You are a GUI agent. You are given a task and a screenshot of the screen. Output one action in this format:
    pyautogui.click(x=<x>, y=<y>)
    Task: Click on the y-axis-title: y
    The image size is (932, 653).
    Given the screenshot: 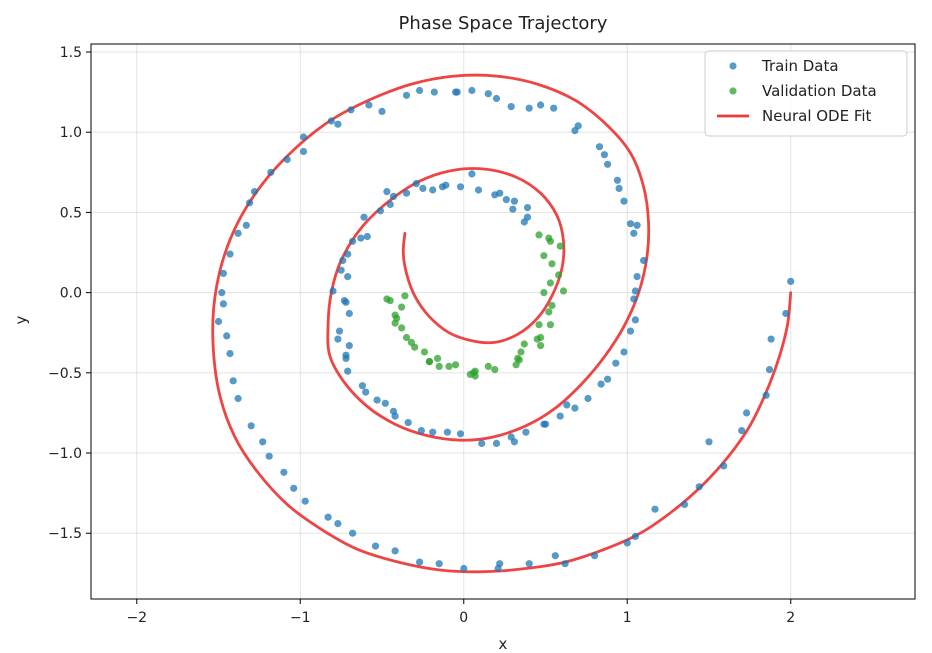 What is the action you would take?
    pyautogui.click(x=21, y=319)
    